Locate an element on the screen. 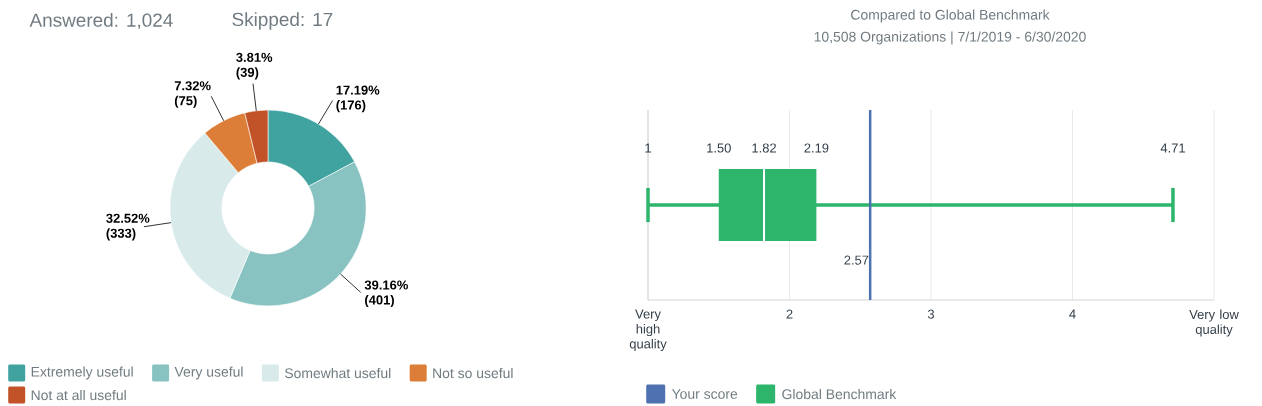 The height and width of the screenshot is (406, 1262). x-tick-label: 2 is located at coordinates (789, 314).